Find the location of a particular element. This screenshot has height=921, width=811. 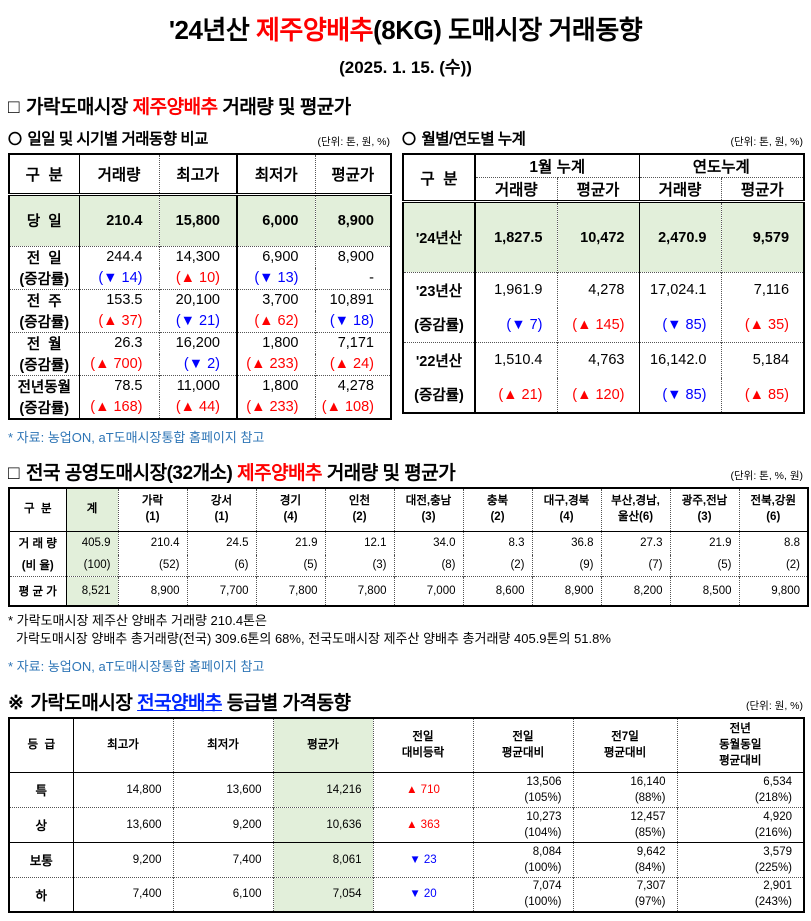

column-header: 최저가 is located at coordinates (276, 175).